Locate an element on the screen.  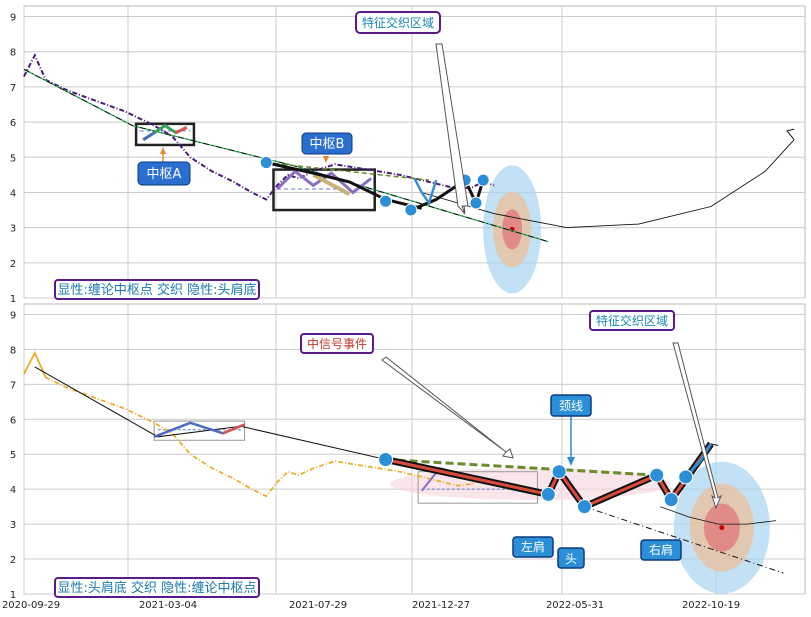
neckline-label-box is located at coordinates (571, 405).